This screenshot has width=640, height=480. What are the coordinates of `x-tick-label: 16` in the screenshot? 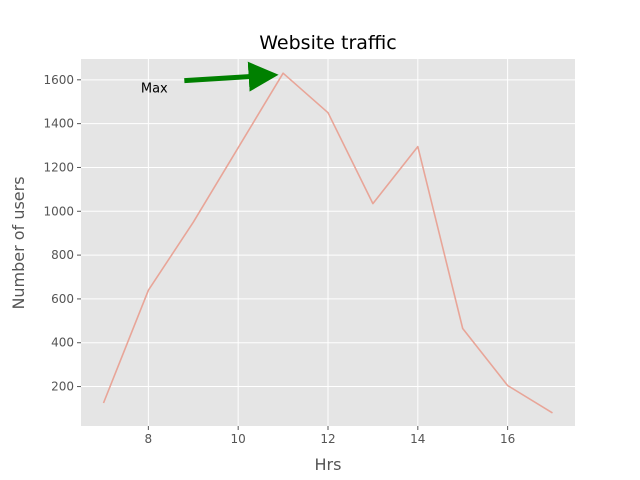 It's located at (507, 439).